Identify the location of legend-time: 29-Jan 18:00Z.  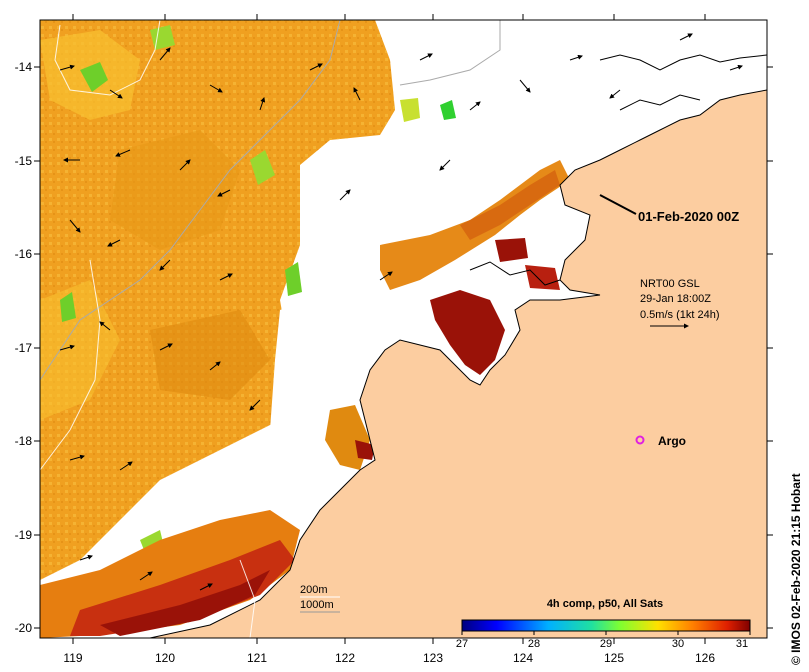
(675, 299).